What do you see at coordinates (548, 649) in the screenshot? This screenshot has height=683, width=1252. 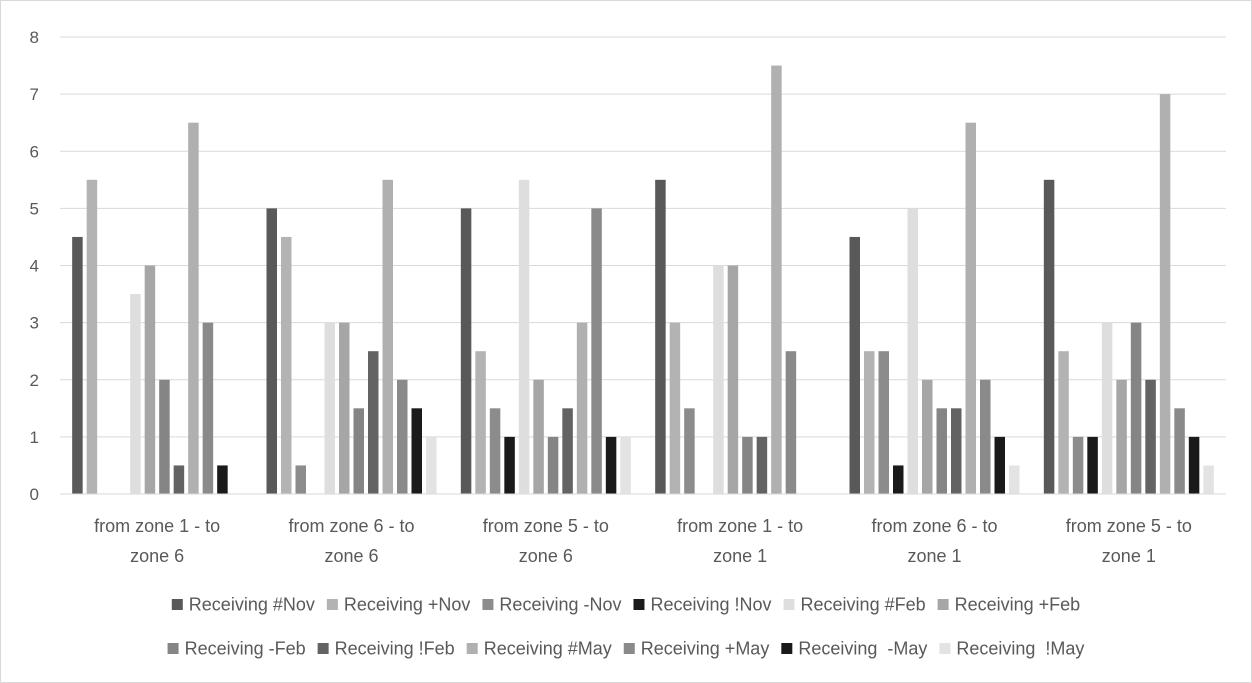 I see `legend-label: Receiving #May` at bounding box center [548, 649].